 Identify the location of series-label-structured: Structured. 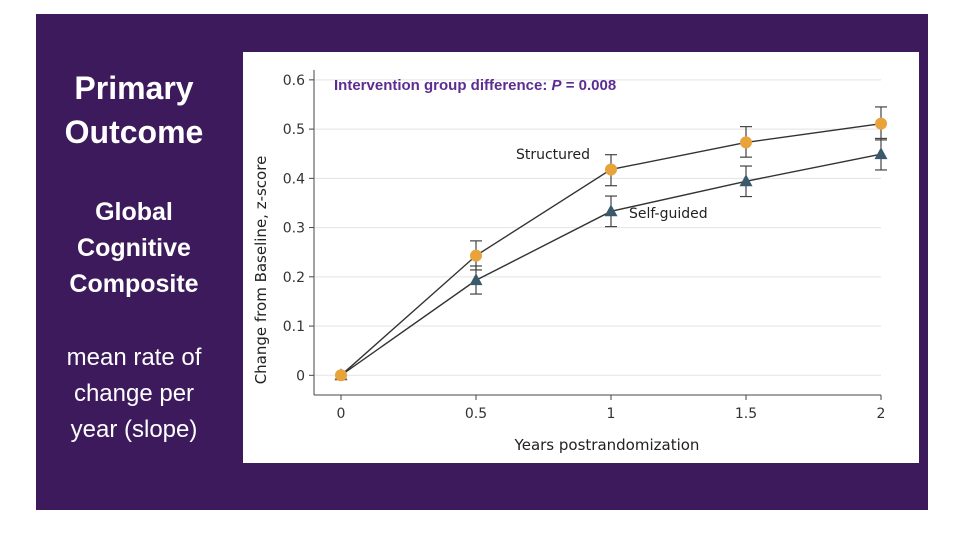
(553, 155).